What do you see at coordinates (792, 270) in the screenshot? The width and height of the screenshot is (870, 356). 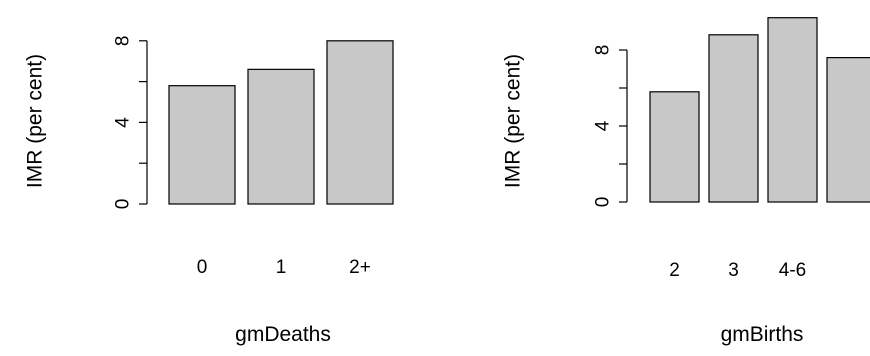 I see `x-tick-label: 4-6` at bounding box center [792, 270].